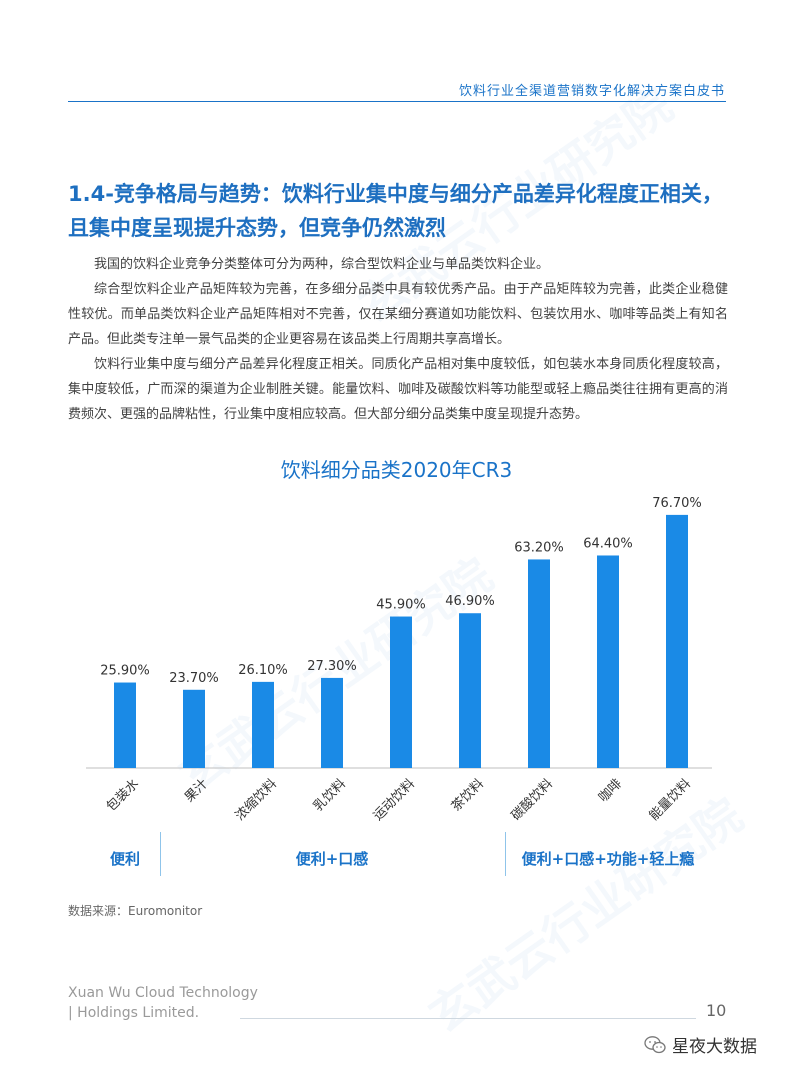  Describe the element at coordinates (532, 799) in the screenshot. I see `x-tick-label: 碳酸饮料` at that location.